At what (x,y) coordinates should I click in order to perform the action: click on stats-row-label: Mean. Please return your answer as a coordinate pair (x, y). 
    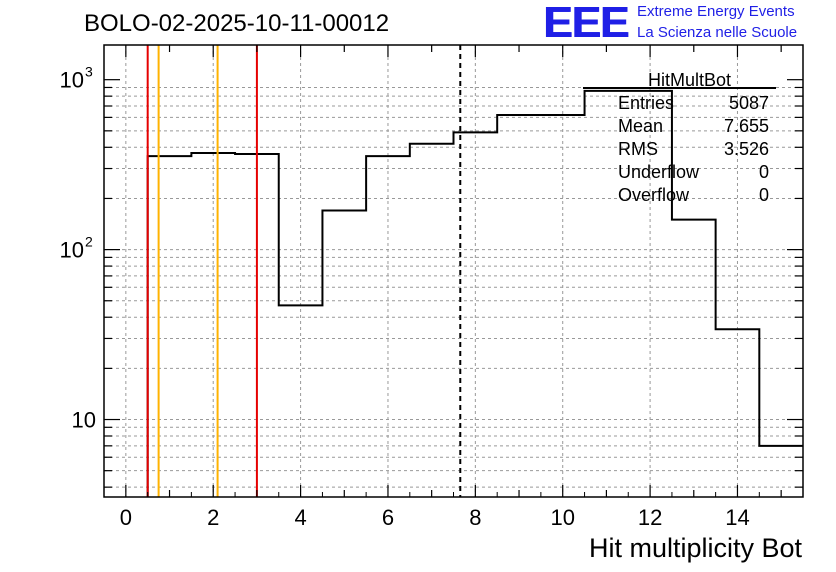
    Looking at the image, I should click on (640, 126).